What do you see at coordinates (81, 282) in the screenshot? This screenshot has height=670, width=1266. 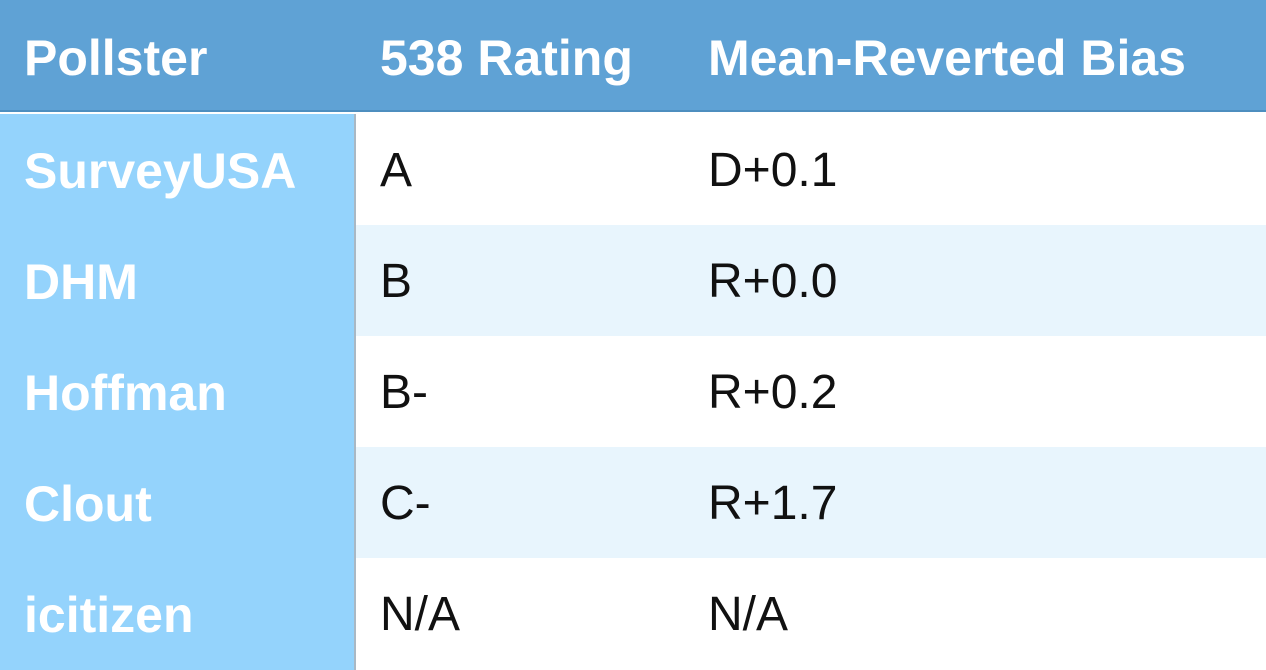 I see `pollster-name: DHM` at bounding box center [81, 282].